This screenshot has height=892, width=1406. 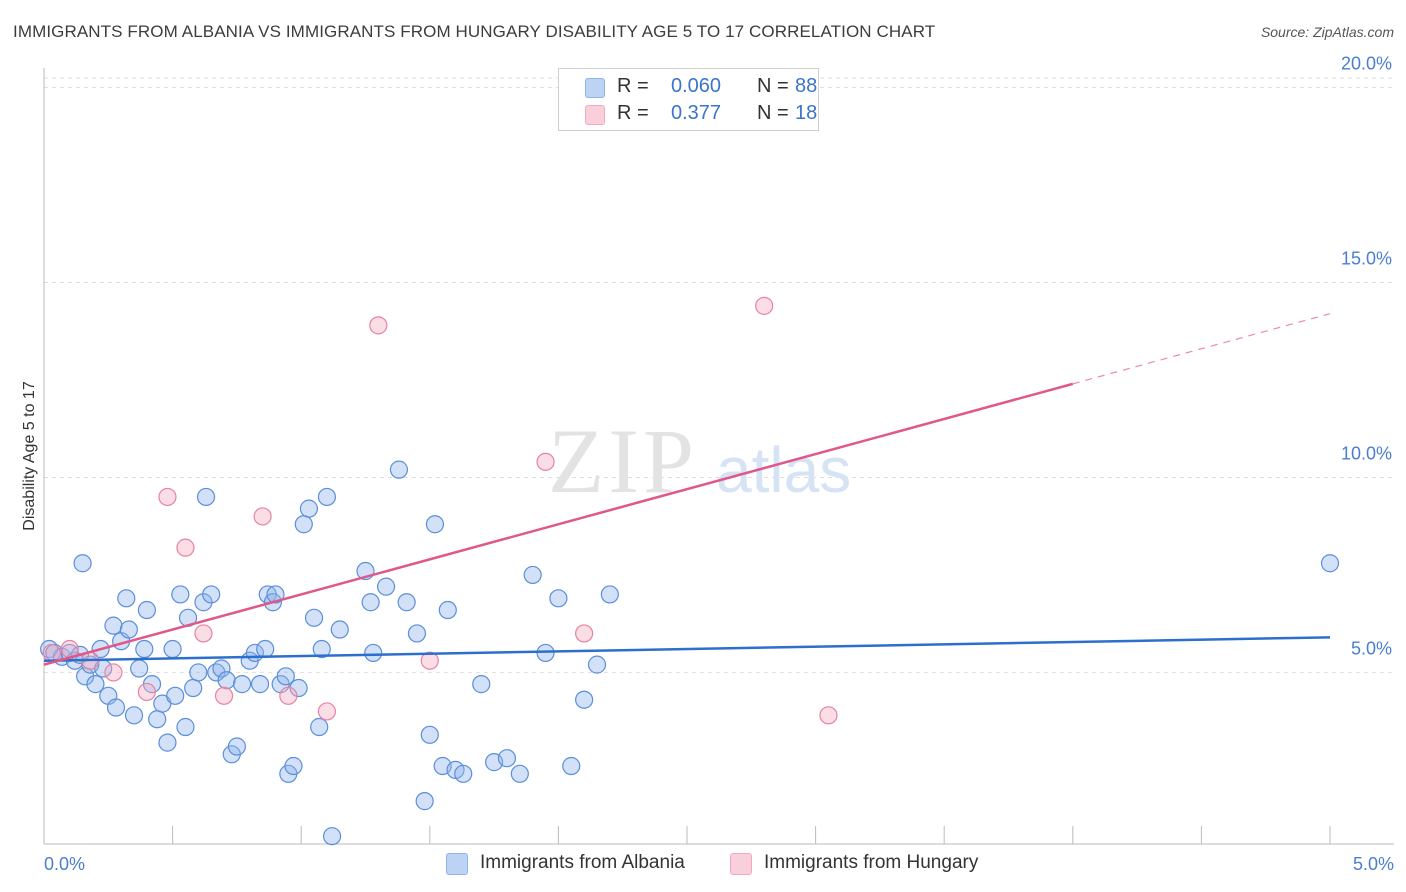 I want to click on legend: R = 0.060 N = 88 R = 0.377 N = 18, so click(x=688, y=99).